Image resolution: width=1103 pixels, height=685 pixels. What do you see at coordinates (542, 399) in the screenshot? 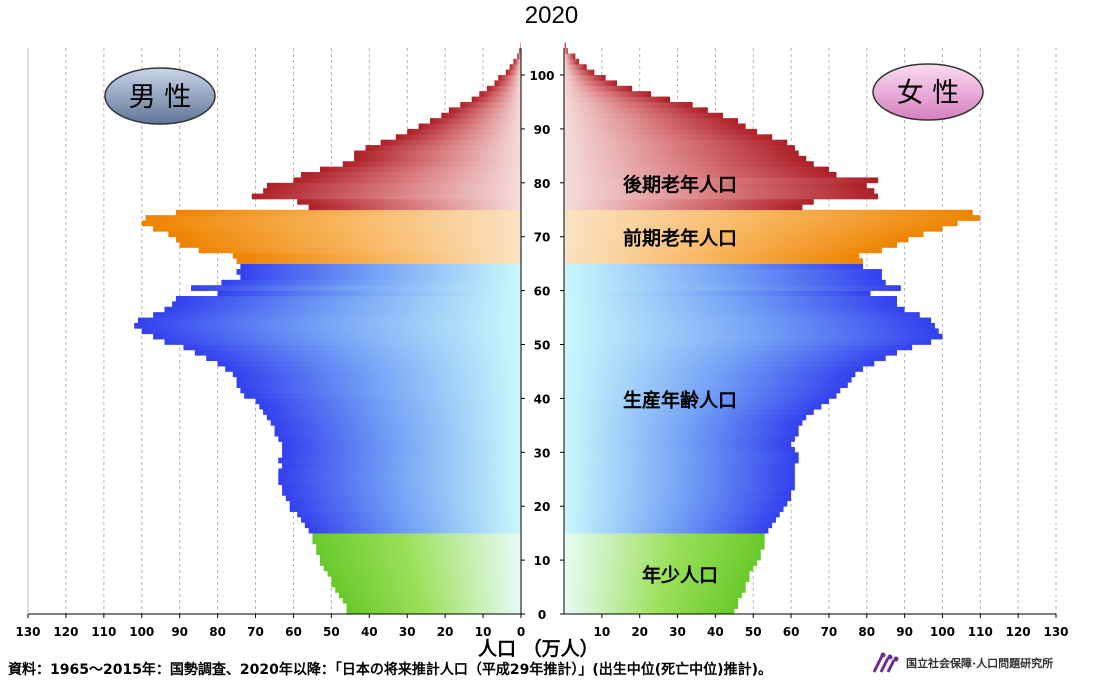
I see `y-tick-label: 40` at bounding box center [542, 399].